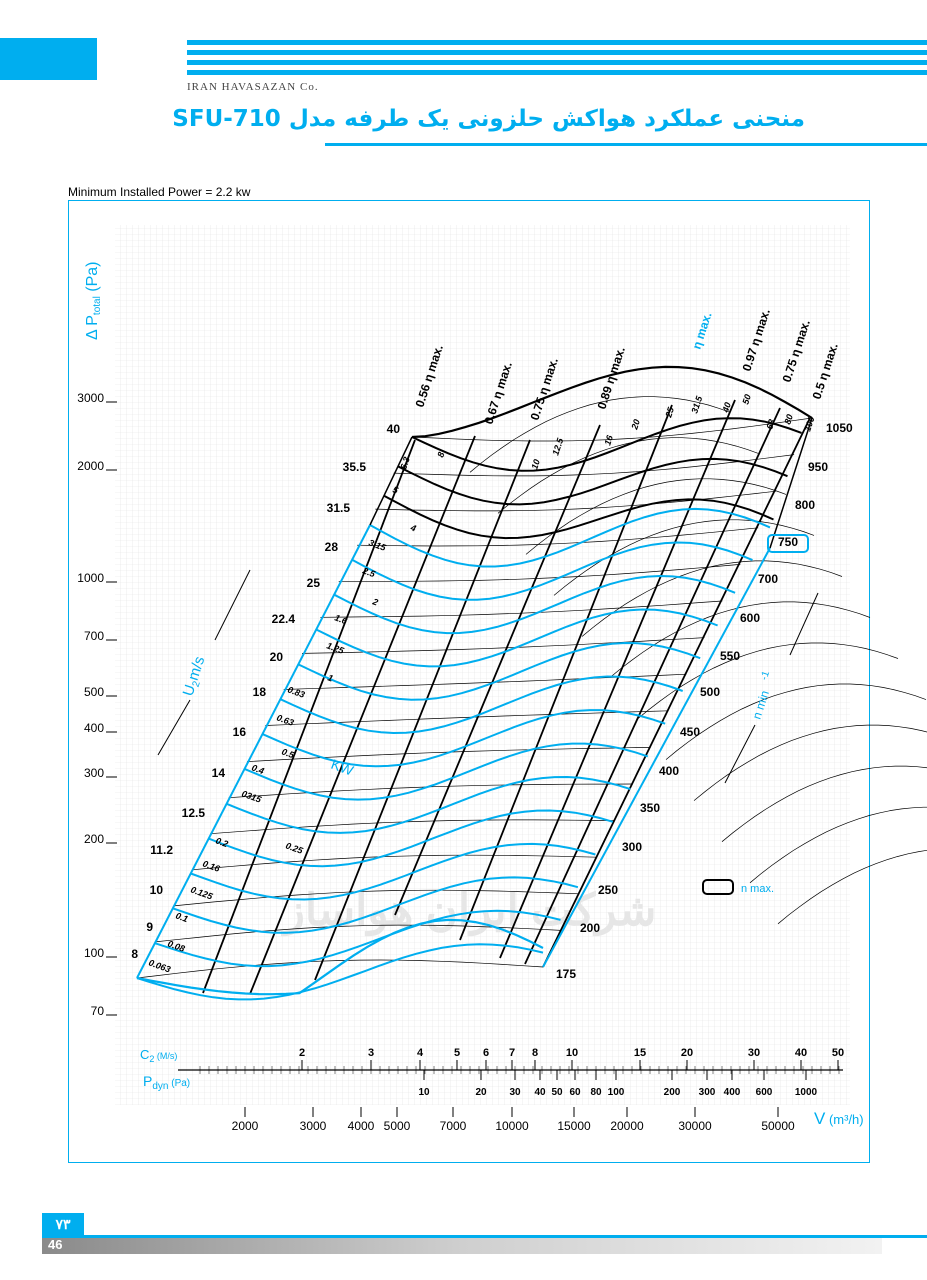 This screenshot has width=927, height=1280. What do you see at coordinates (770, 424) in the screenshot?
I see `kw-value: 63` at bounding box center [770, 424].